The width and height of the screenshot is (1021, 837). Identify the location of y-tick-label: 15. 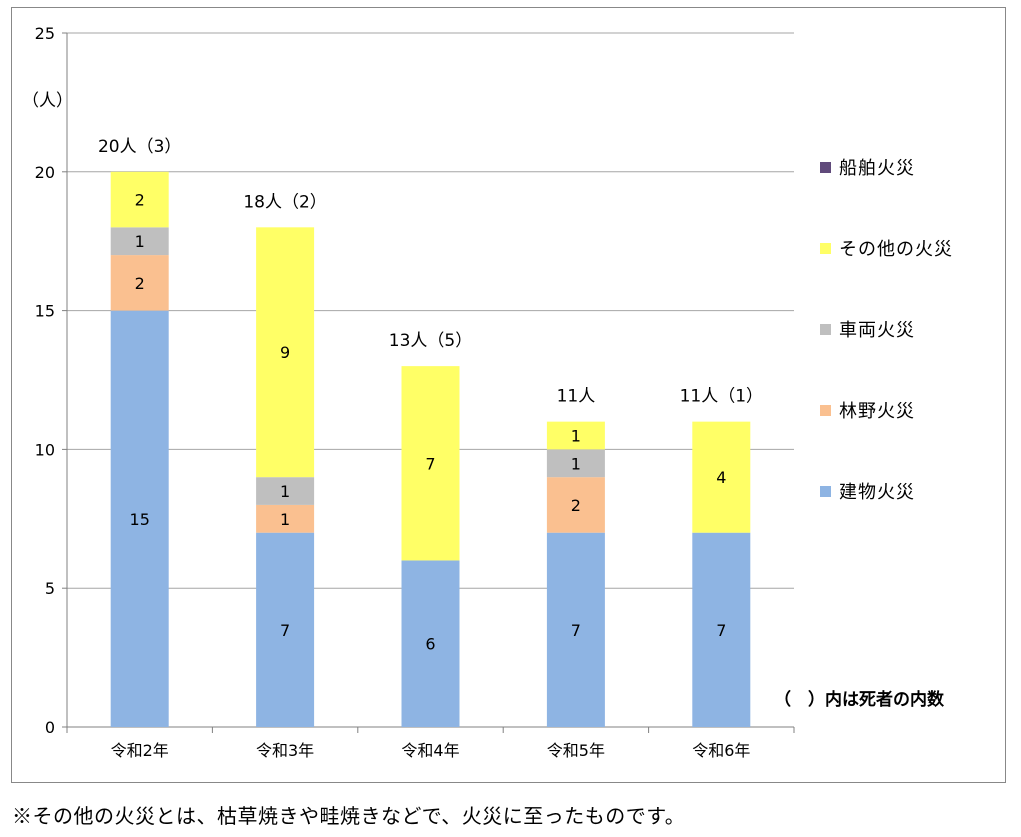
(45, 311).